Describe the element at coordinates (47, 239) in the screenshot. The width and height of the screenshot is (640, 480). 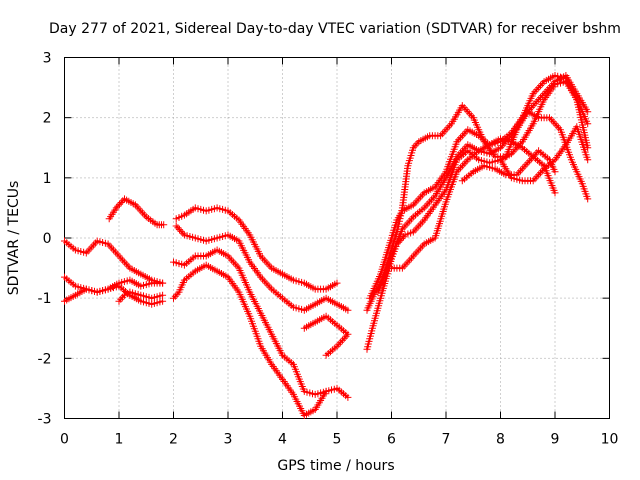
I see `y-tick-label: 0` at that location.